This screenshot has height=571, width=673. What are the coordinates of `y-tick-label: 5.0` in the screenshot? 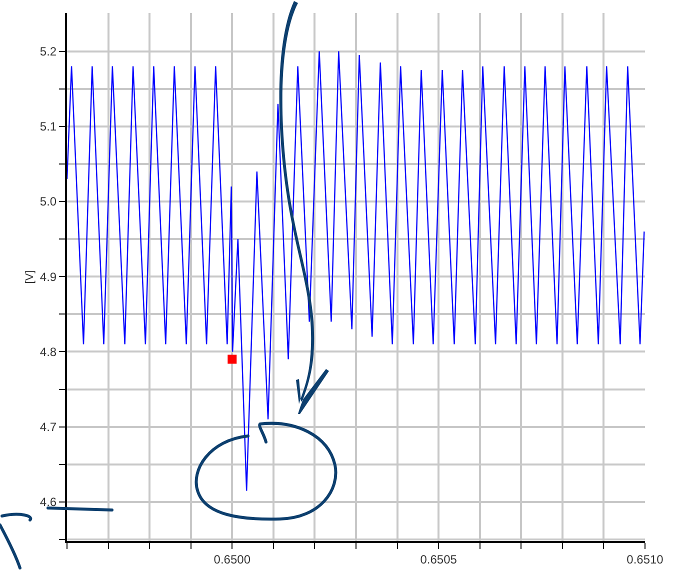 It's located at (48, 201).